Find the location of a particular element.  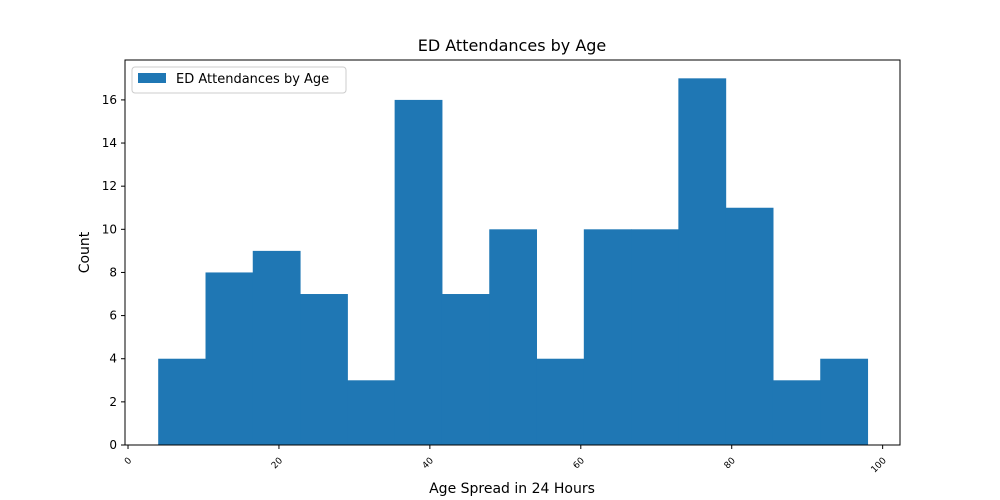

x-axis-title: Age Spread in 24 Hours is located at coordinates (512, 489).